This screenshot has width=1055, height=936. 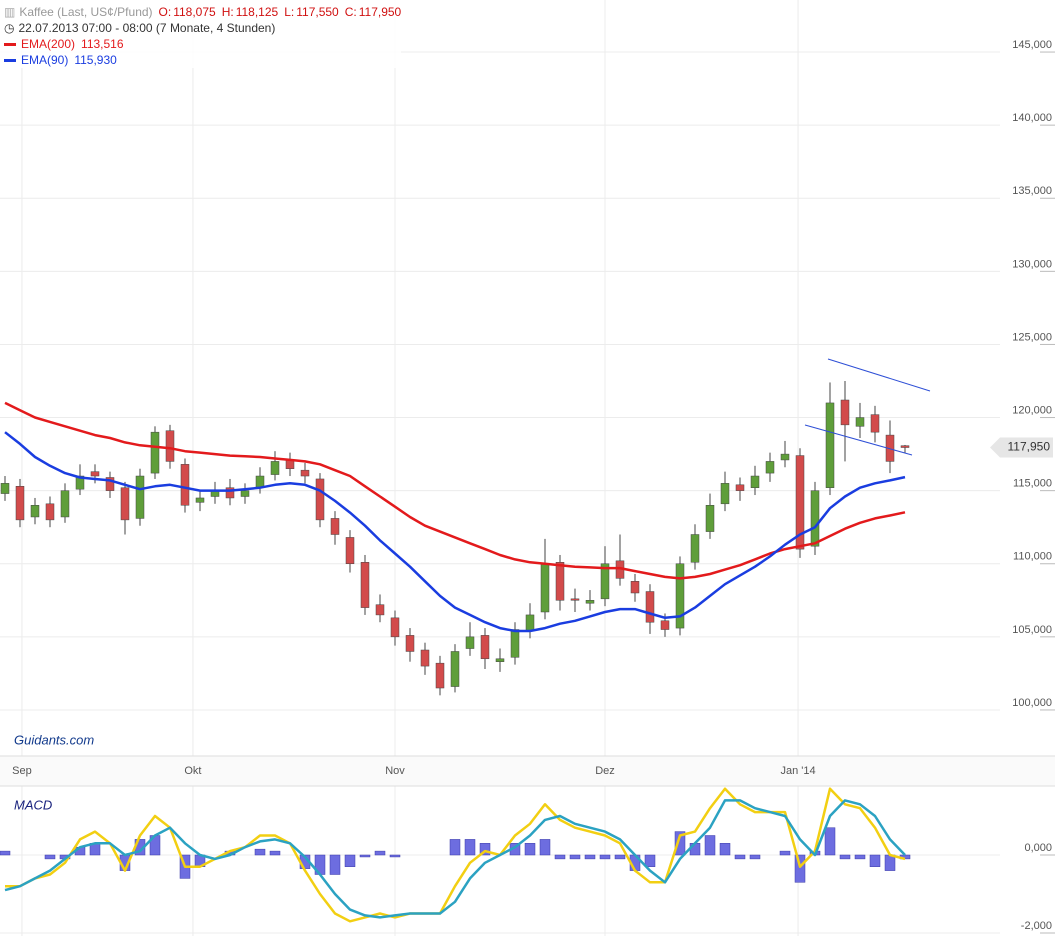 What do you see at coordinates (33, 804) in the screenshot?
I see `macd-title: MACD` at bounding box center [33, 804].